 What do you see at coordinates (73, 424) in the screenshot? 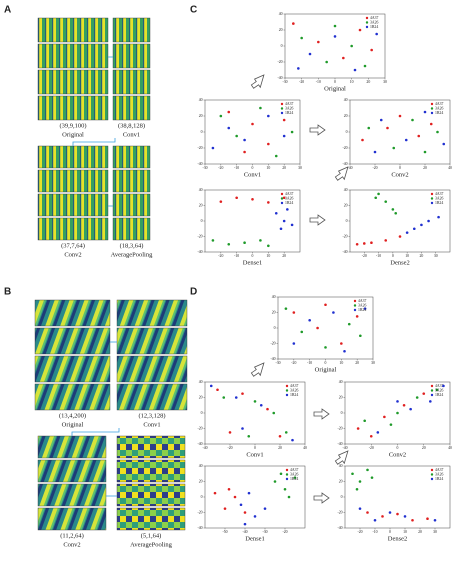
I see `map-name: Original` at bounding box center [73, 424].